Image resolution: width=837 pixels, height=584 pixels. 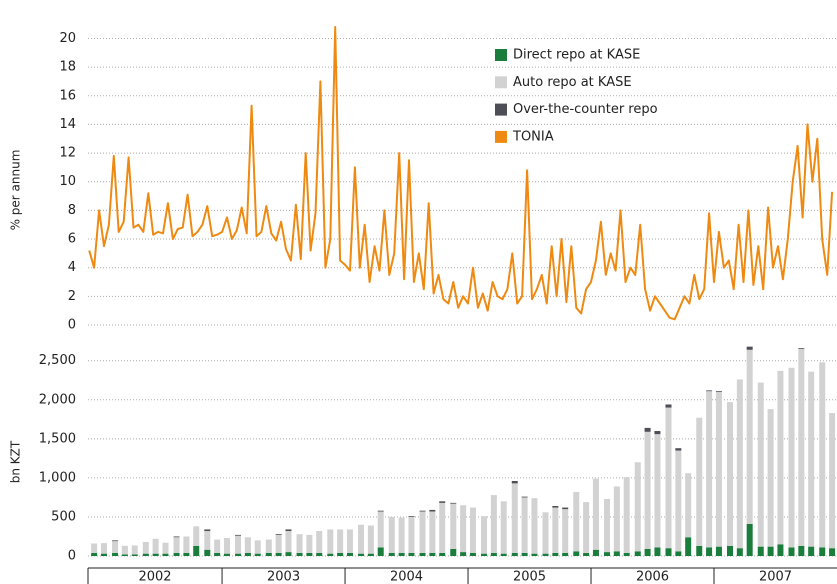 I want to click on y-tick-label: 2,500, so click(x=57, y=360).